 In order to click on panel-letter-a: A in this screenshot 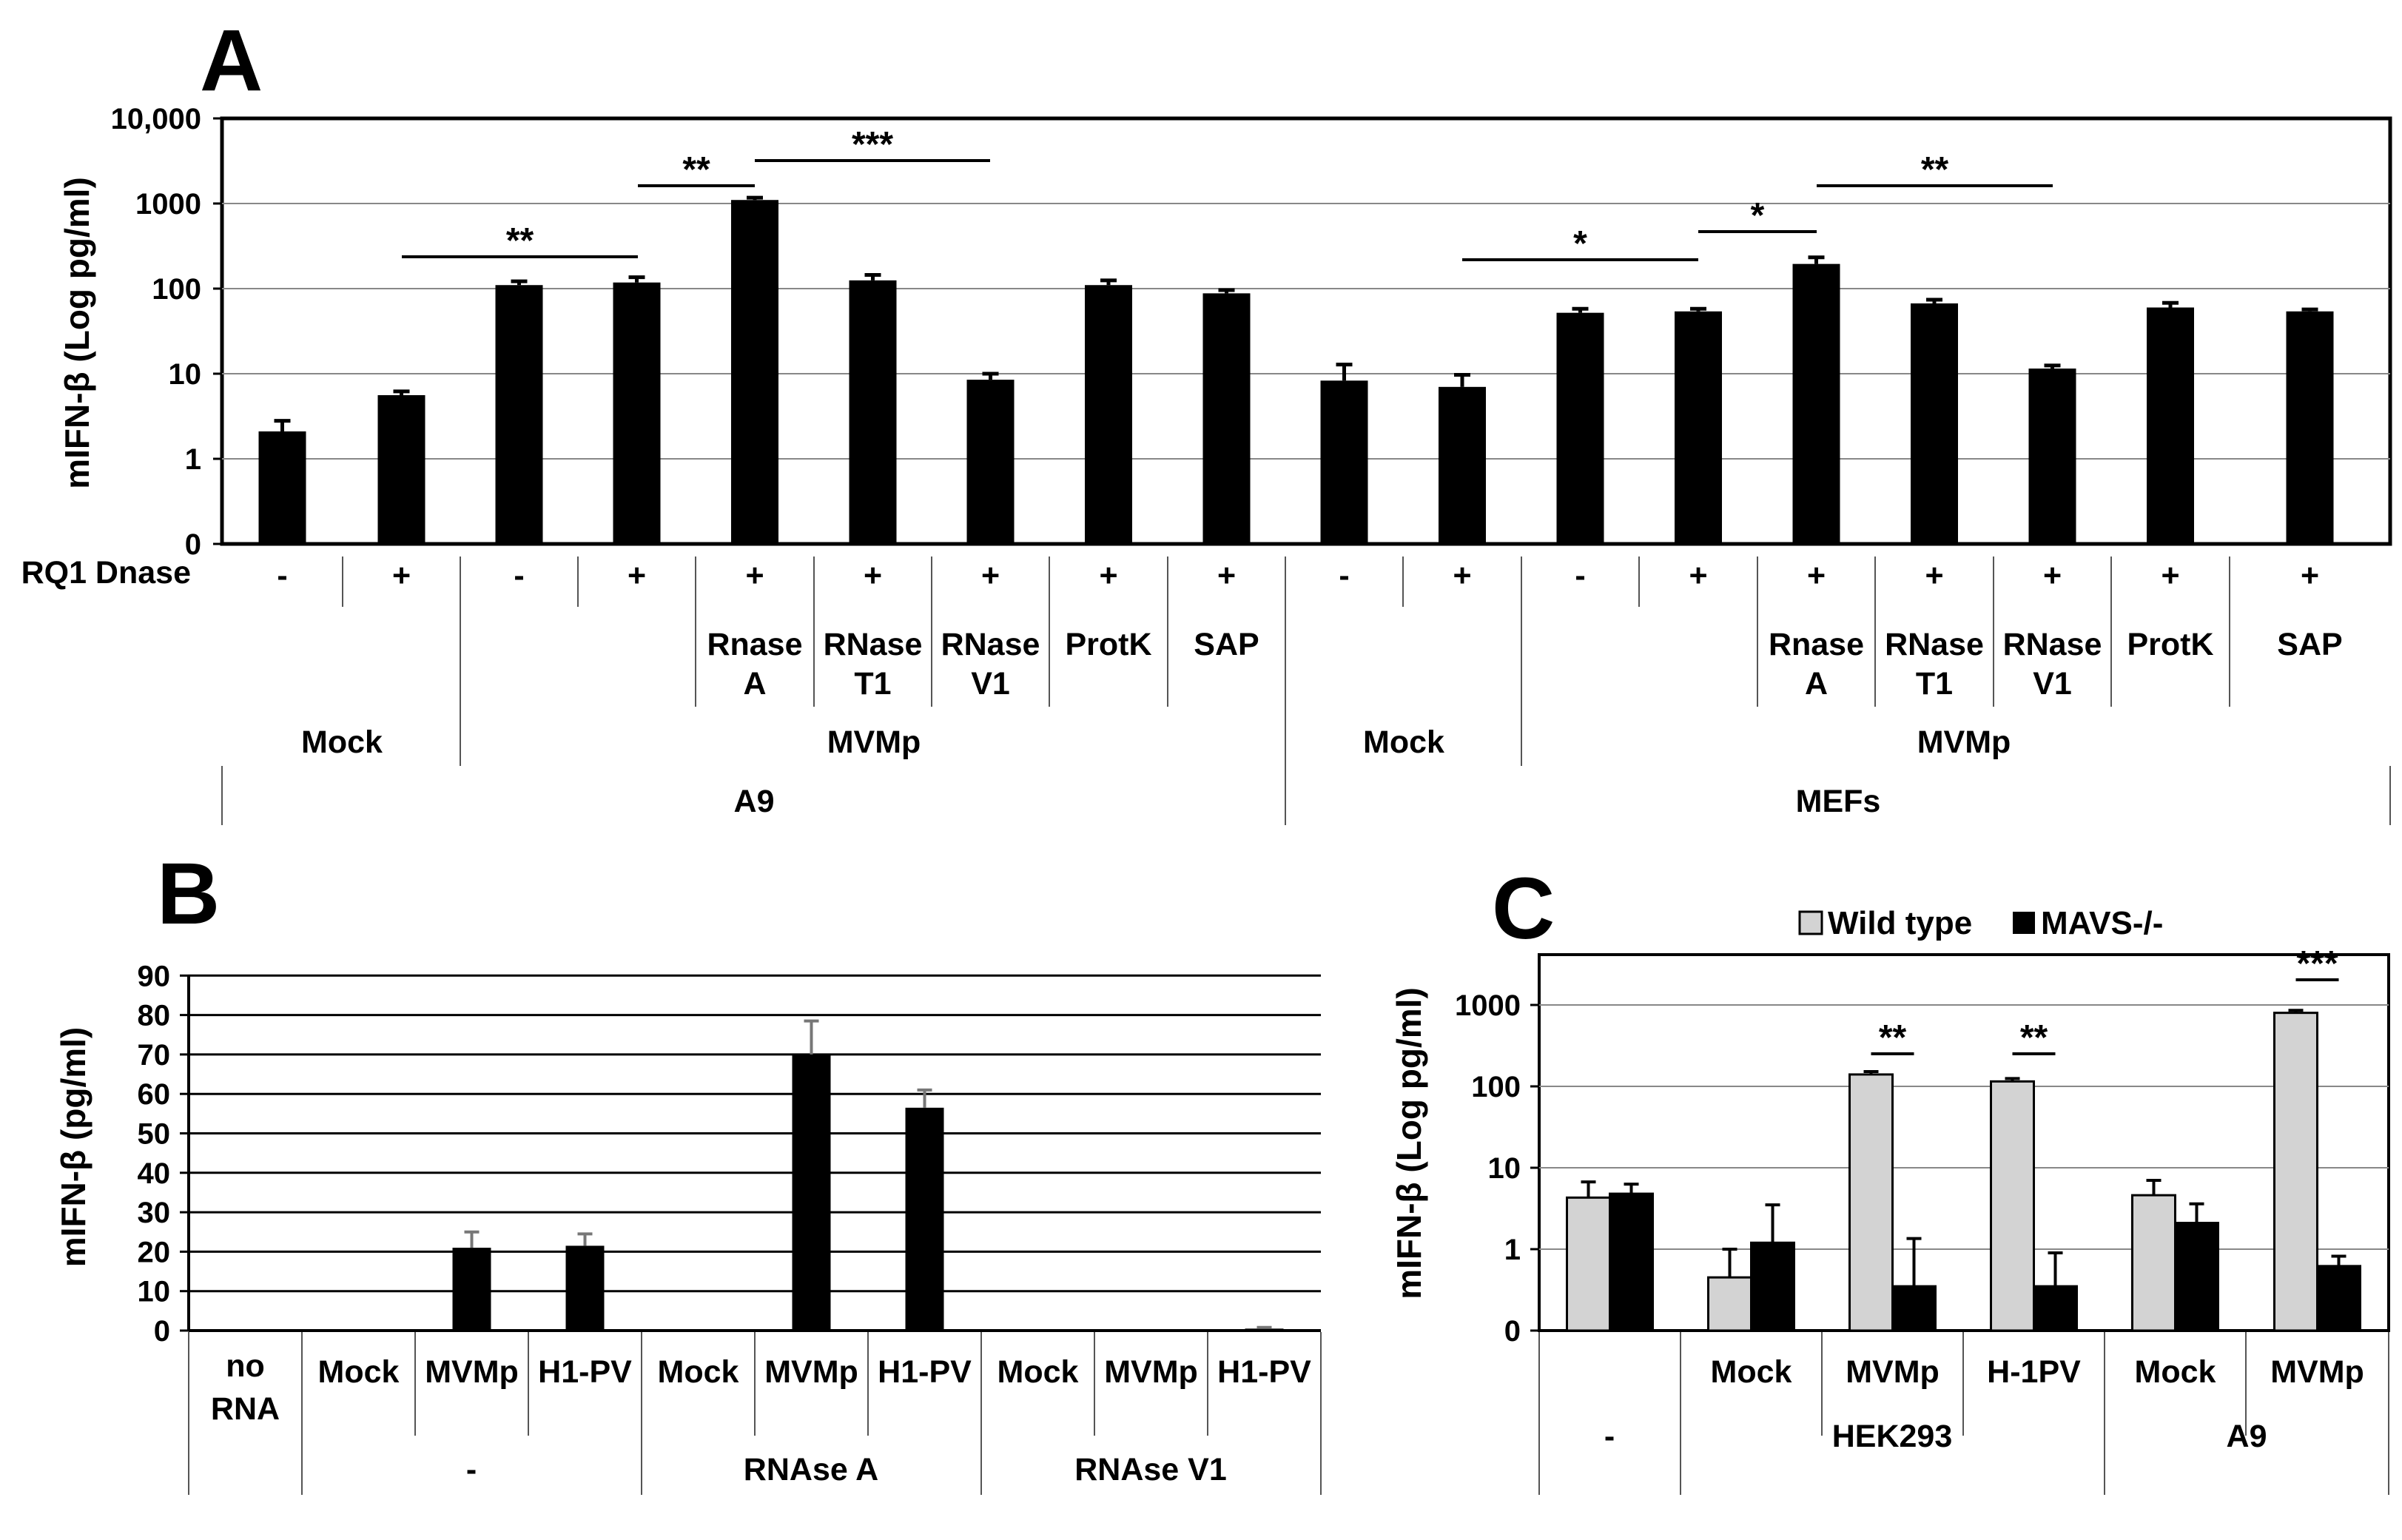, I will do `click(232, 61)`.